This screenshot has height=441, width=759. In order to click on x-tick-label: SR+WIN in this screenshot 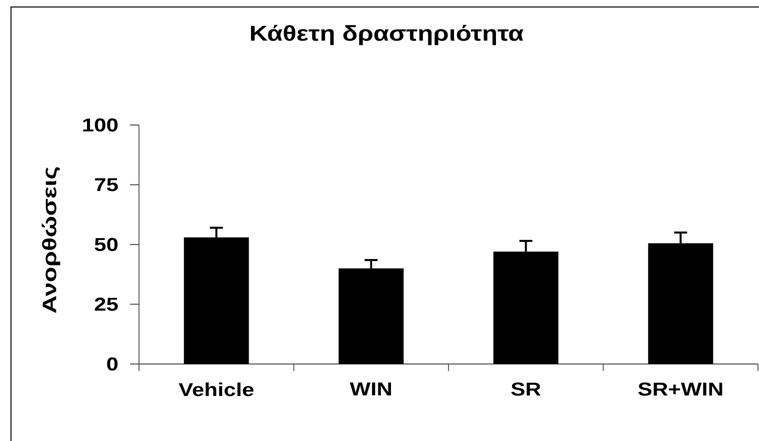, I will do `click(680, 389)`.